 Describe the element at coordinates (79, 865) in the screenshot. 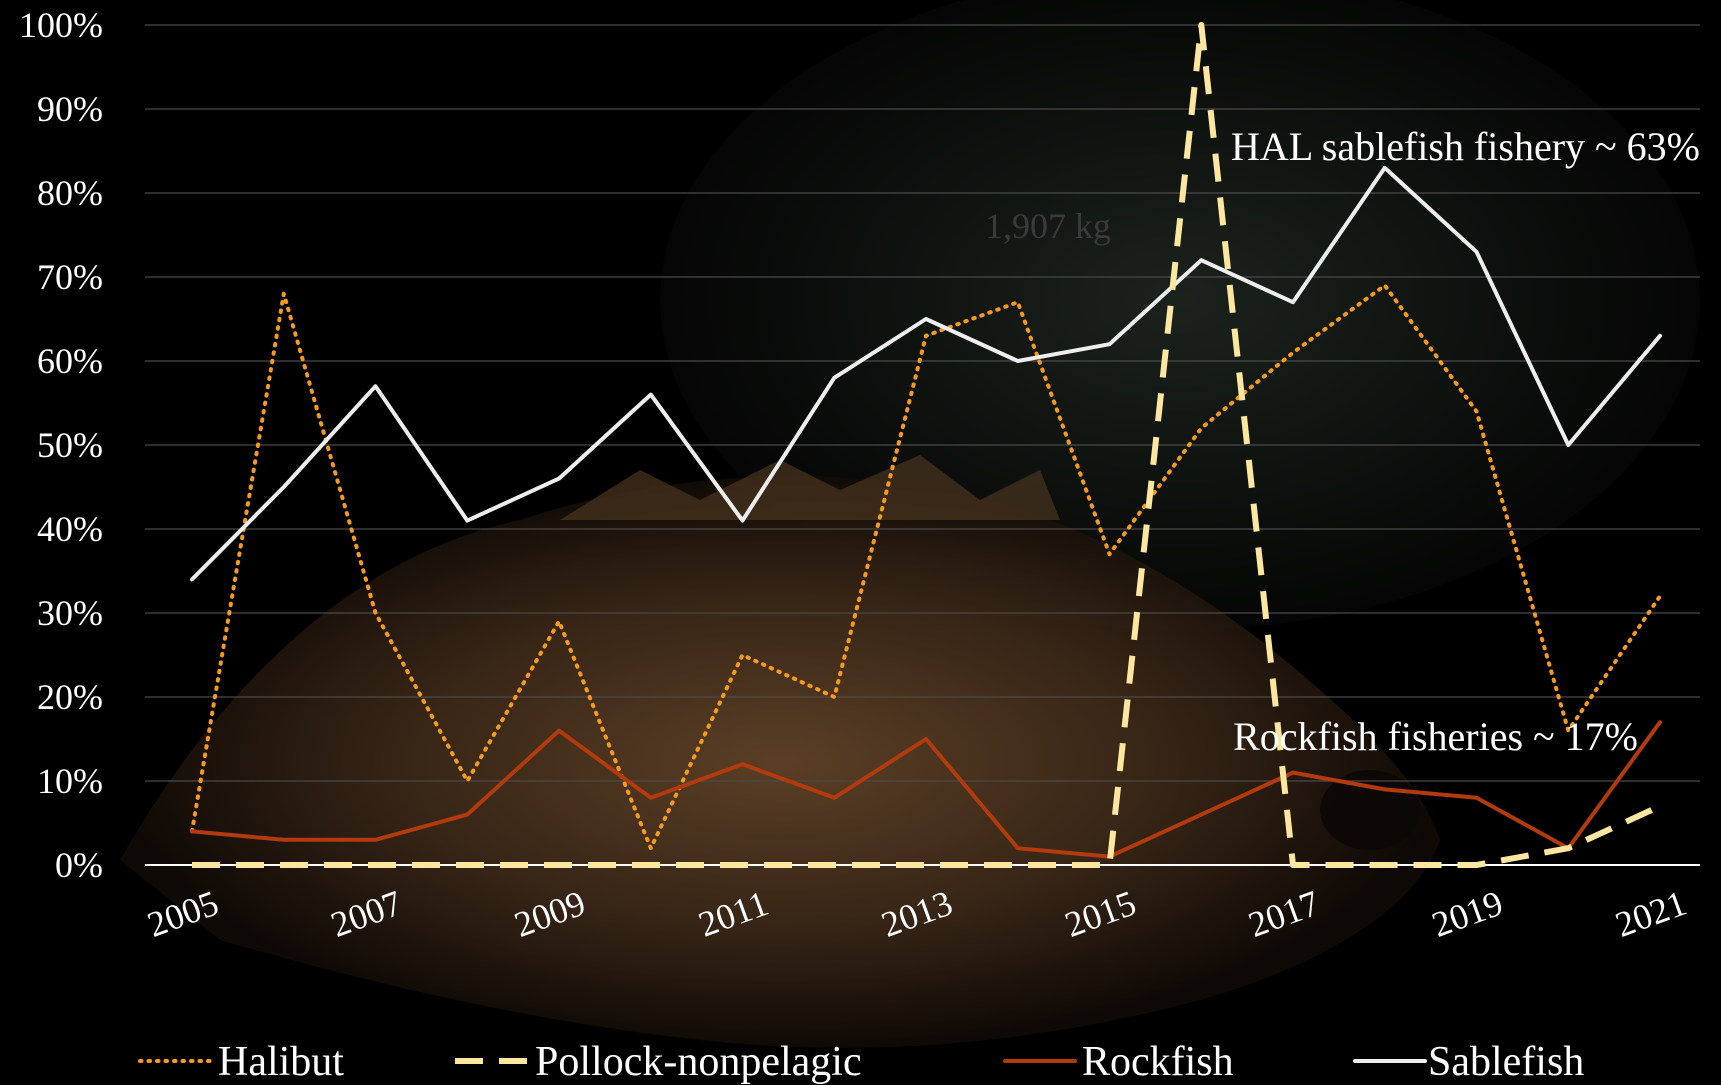

I see `y-tick-label: 0%` at that location.